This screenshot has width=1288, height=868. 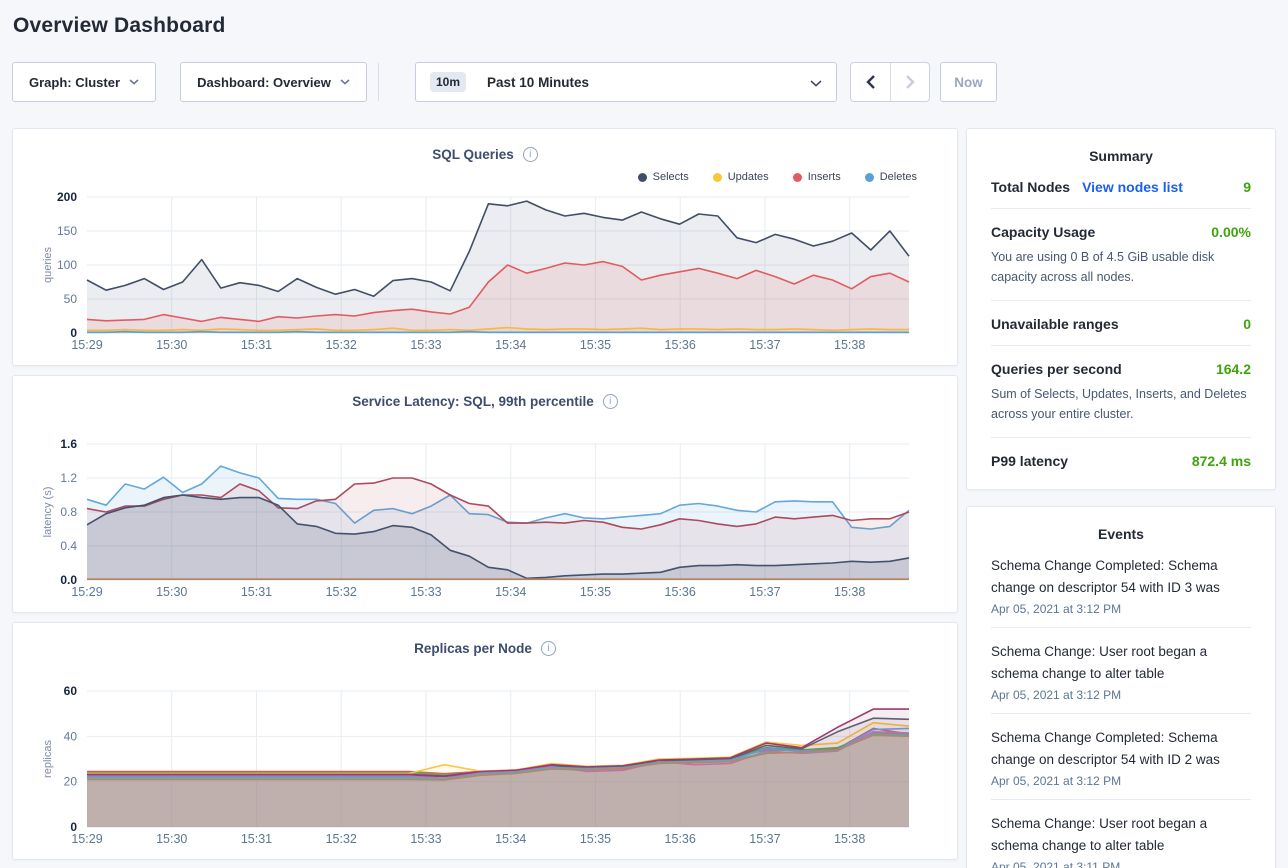 What do you see at coordinates (816, 177) in the screenshot?
I see `legend-item-inserts: Inserts` at bounding box center [816, 177].